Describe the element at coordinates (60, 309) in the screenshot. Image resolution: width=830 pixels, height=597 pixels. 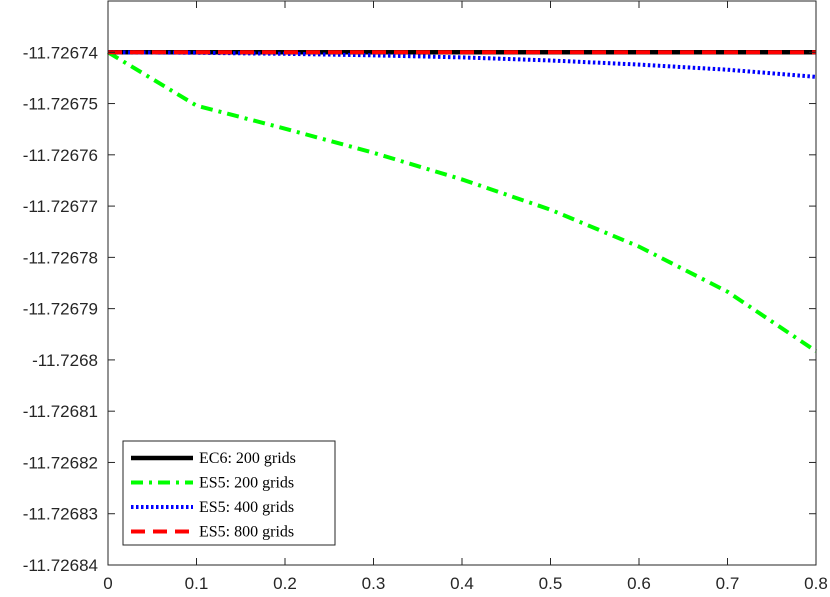
I see `y-tick-label: -11.72679` at that location.